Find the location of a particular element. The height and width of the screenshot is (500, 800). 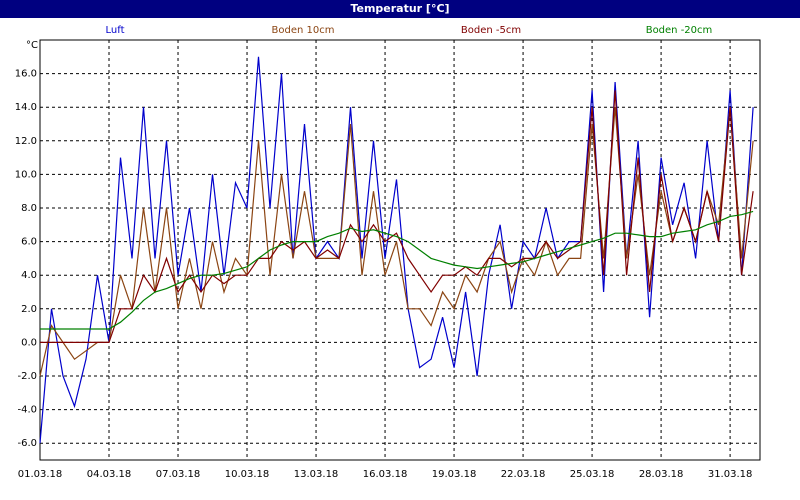

x-tick-label: 25.03.18 is located at coordinates (592, 474).